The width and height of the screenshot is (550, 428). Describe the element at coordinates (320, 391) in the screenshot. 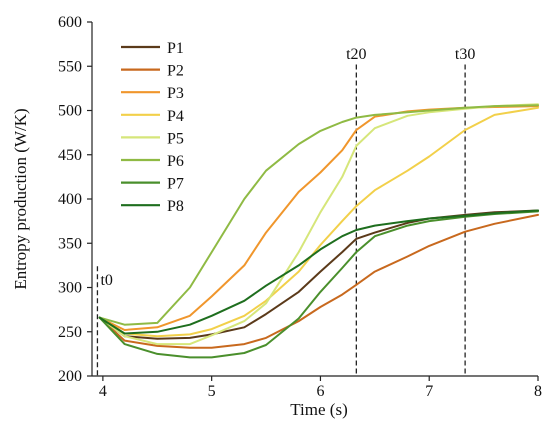

I see `x-tick-label: 6` at that location.